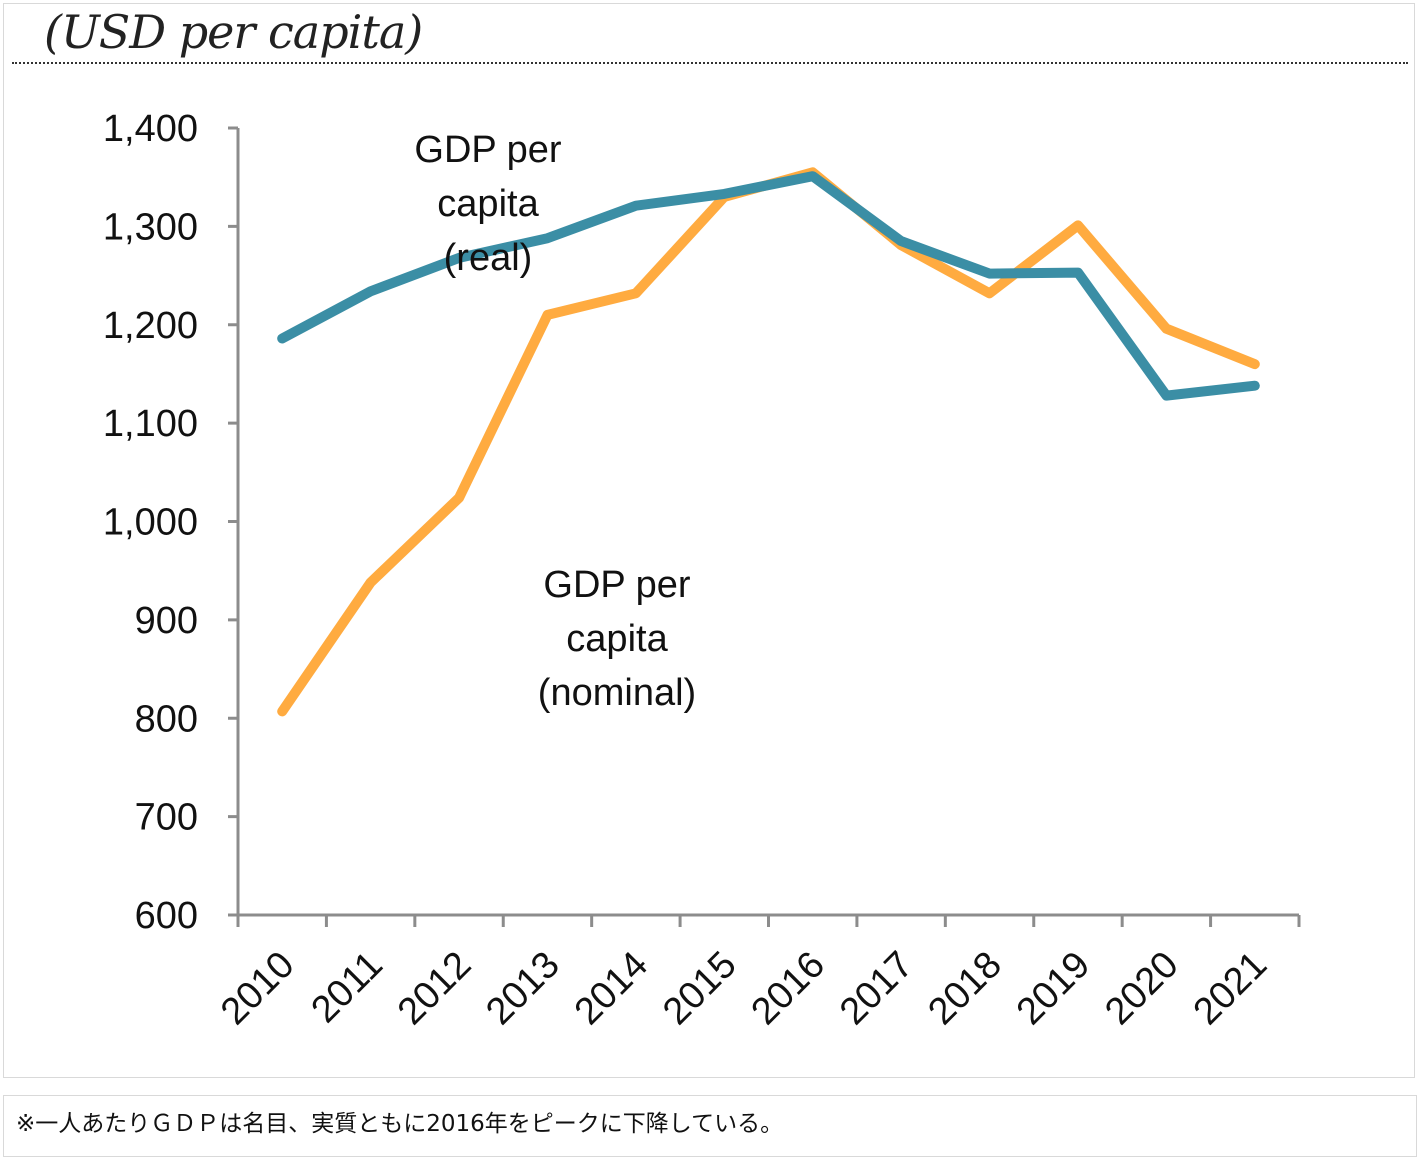 The height and width of the screenshot is (1162, 1422). What do you see at coordinates (150, 129) in the screenshot?
I see `y-tick-label: 1,400` at bounding box center [150, 129].